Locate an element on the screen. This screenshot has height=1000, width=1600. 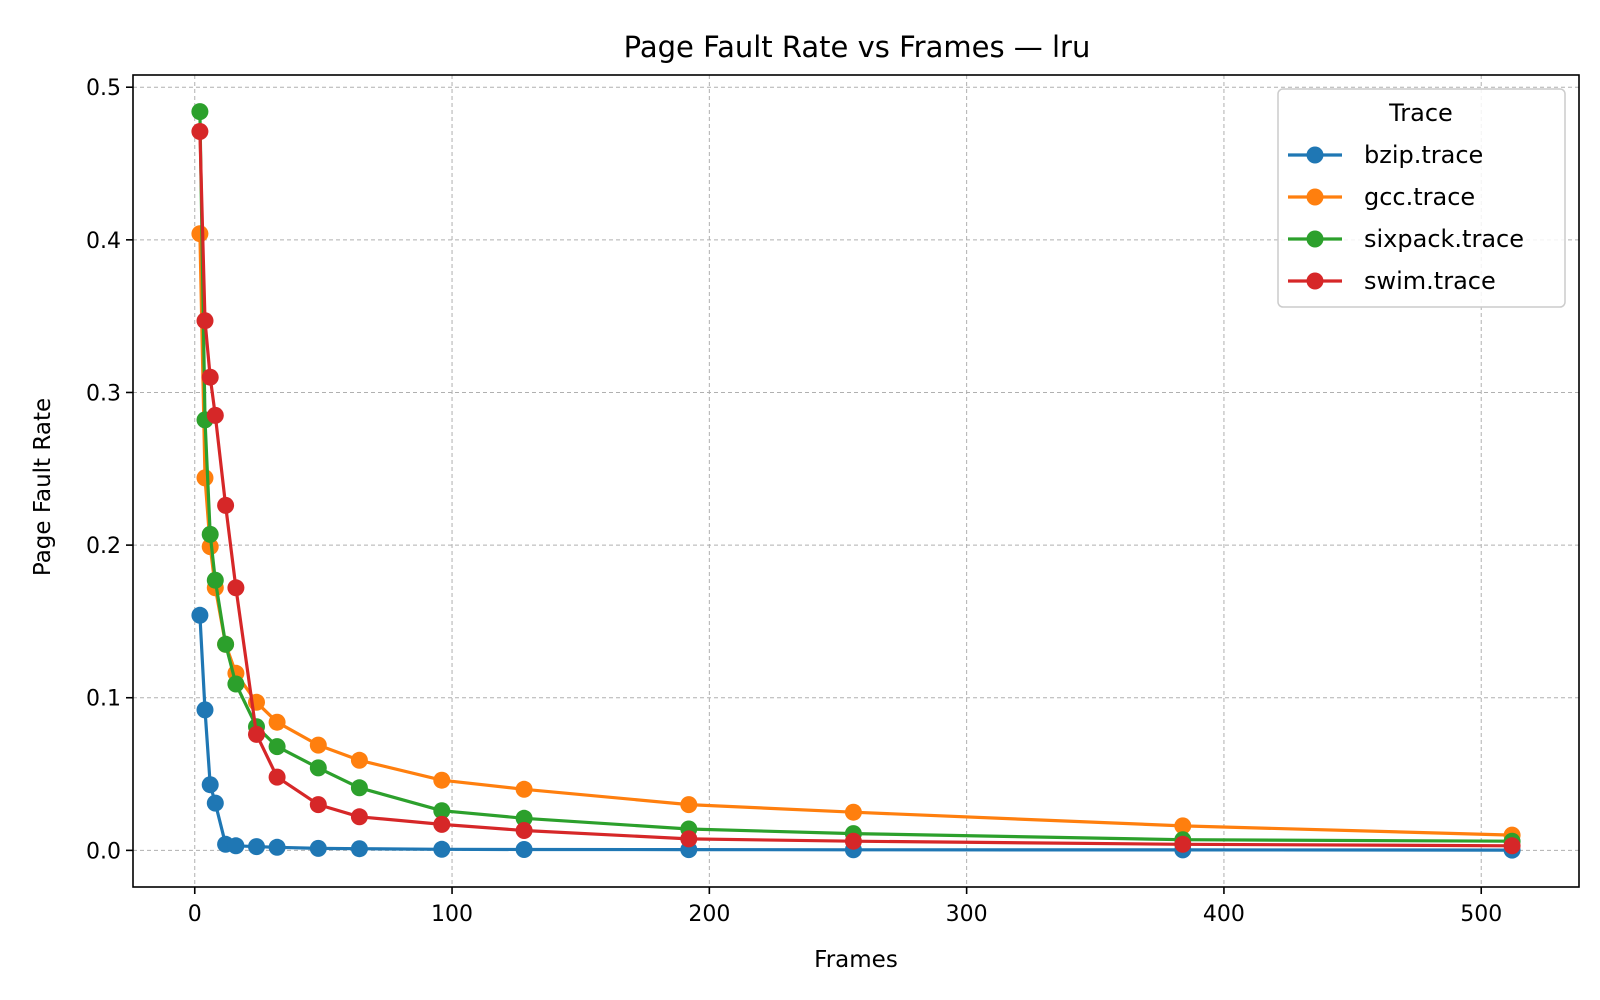
legend-label: swim.trace is located at coordinates (1430, 281).